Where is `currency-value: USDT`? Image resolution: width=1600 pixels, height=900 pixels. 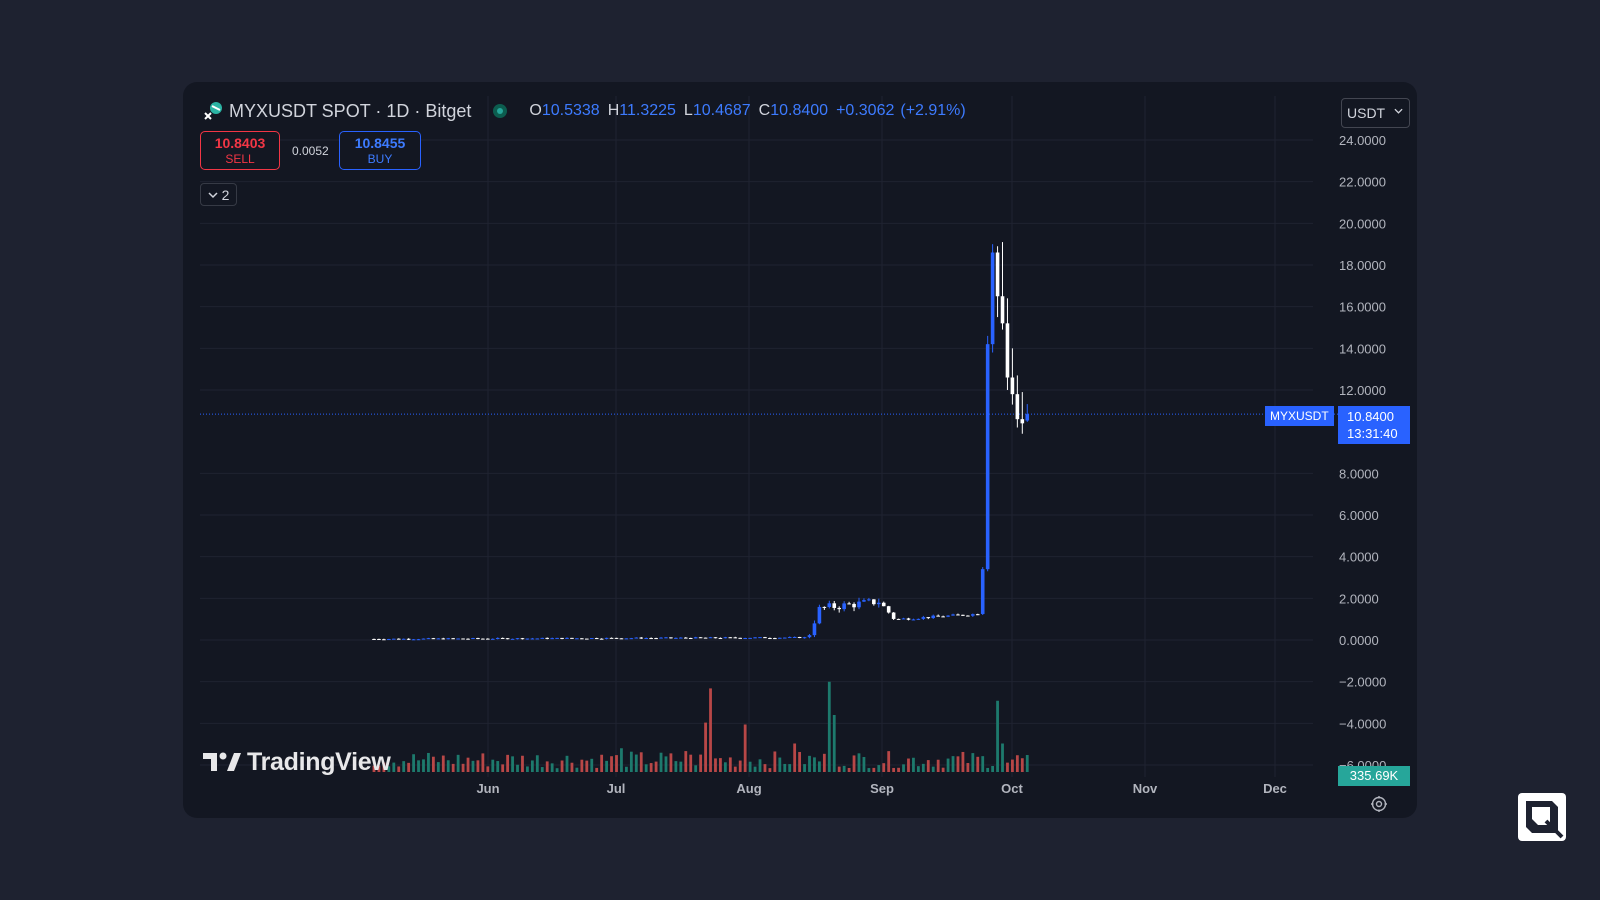 currency-value: USDT is located at coordinates (1366, 113).